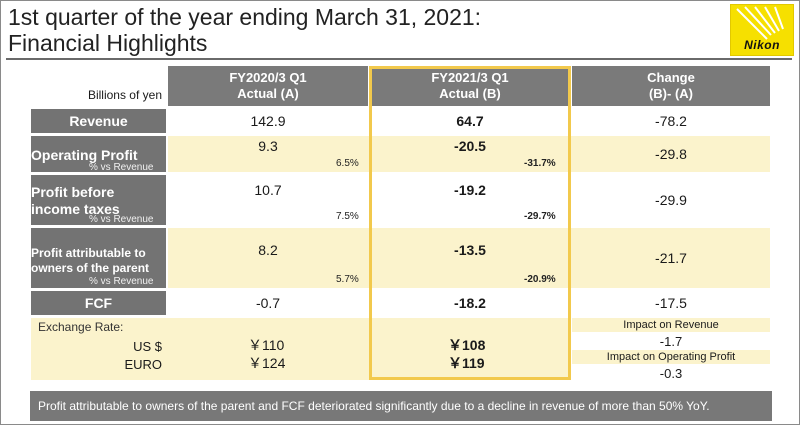 The height and width of the screenshot is (425, 800). Describe the element at coordinates (671, 373) in the screenshot. I see `impact-operating-profit-value: -0.3` at that location.